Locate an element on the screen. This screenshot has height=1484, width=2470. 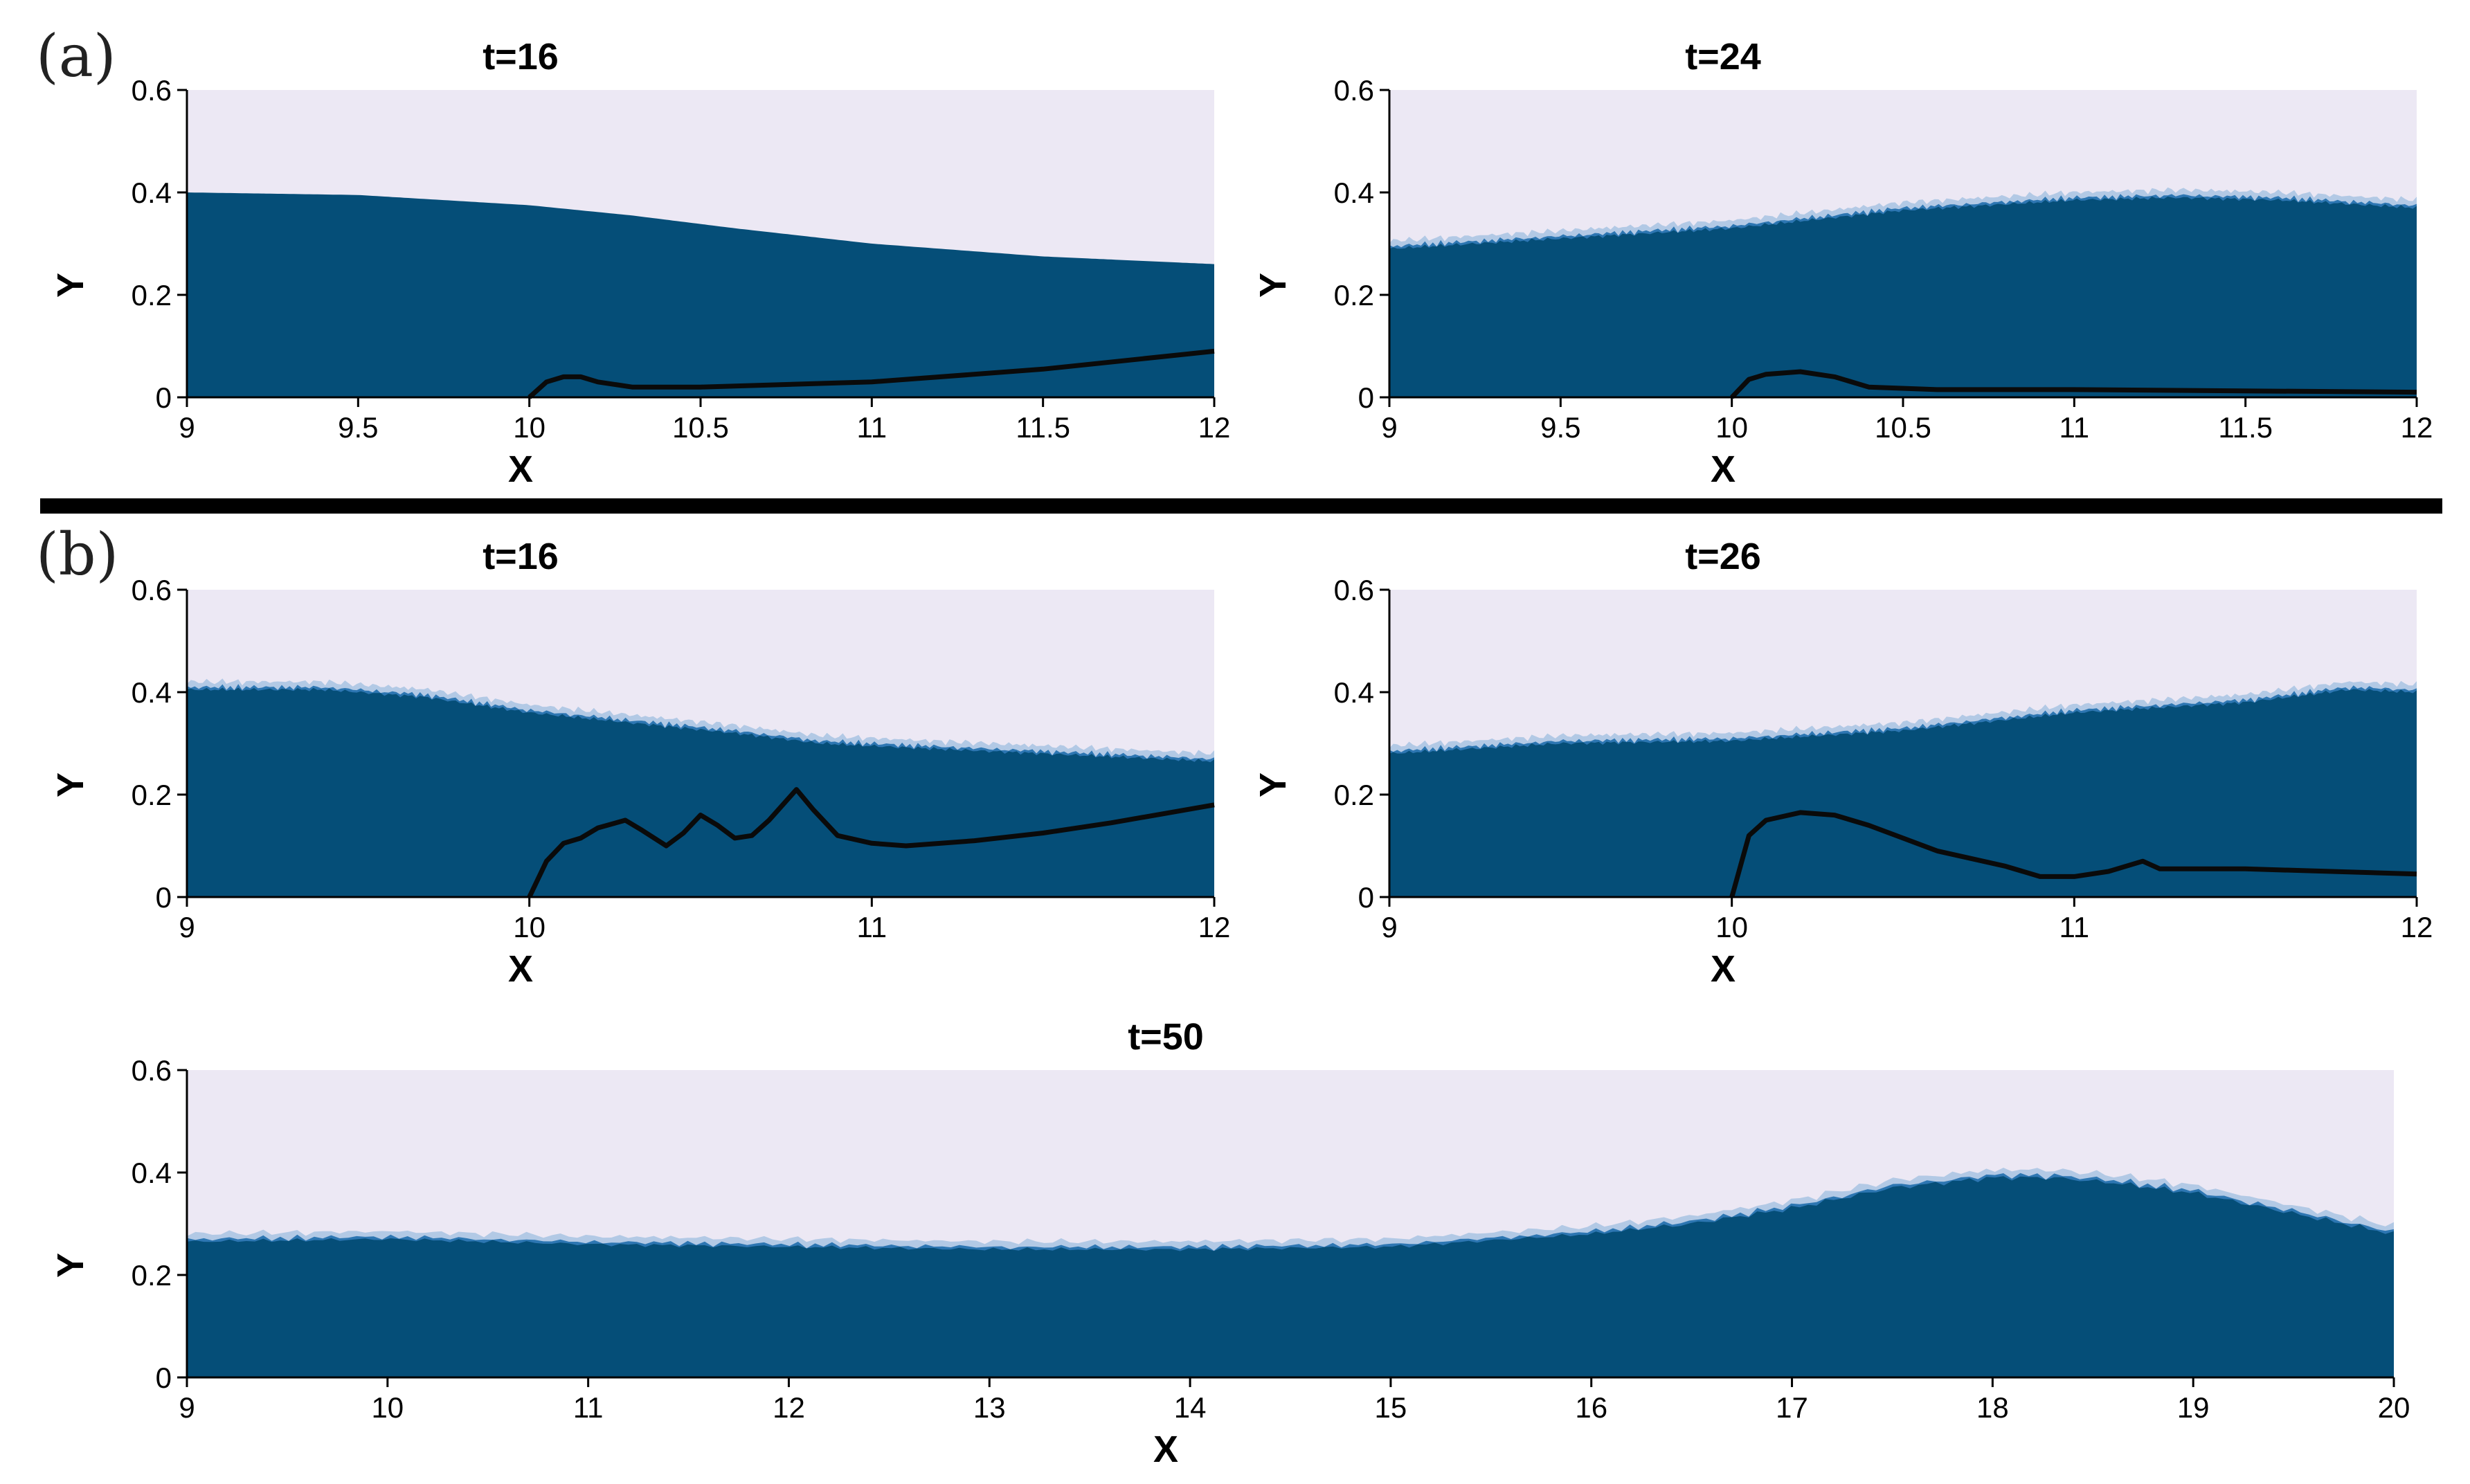
chart-title: t=50 is located at coordinates (1166, 1037).